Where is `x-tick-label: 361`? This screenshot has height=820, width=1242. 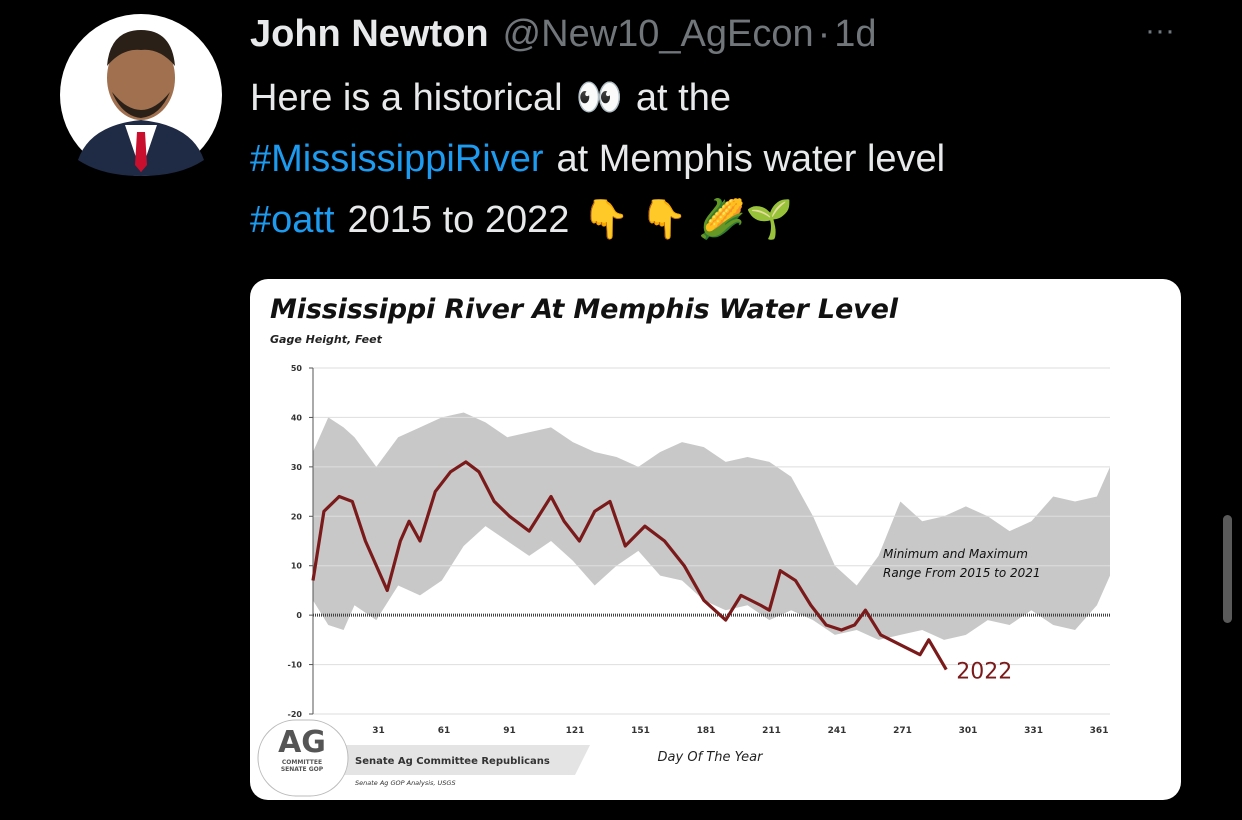 x-tick-label: 361 is located at coordinates (1099, 731).